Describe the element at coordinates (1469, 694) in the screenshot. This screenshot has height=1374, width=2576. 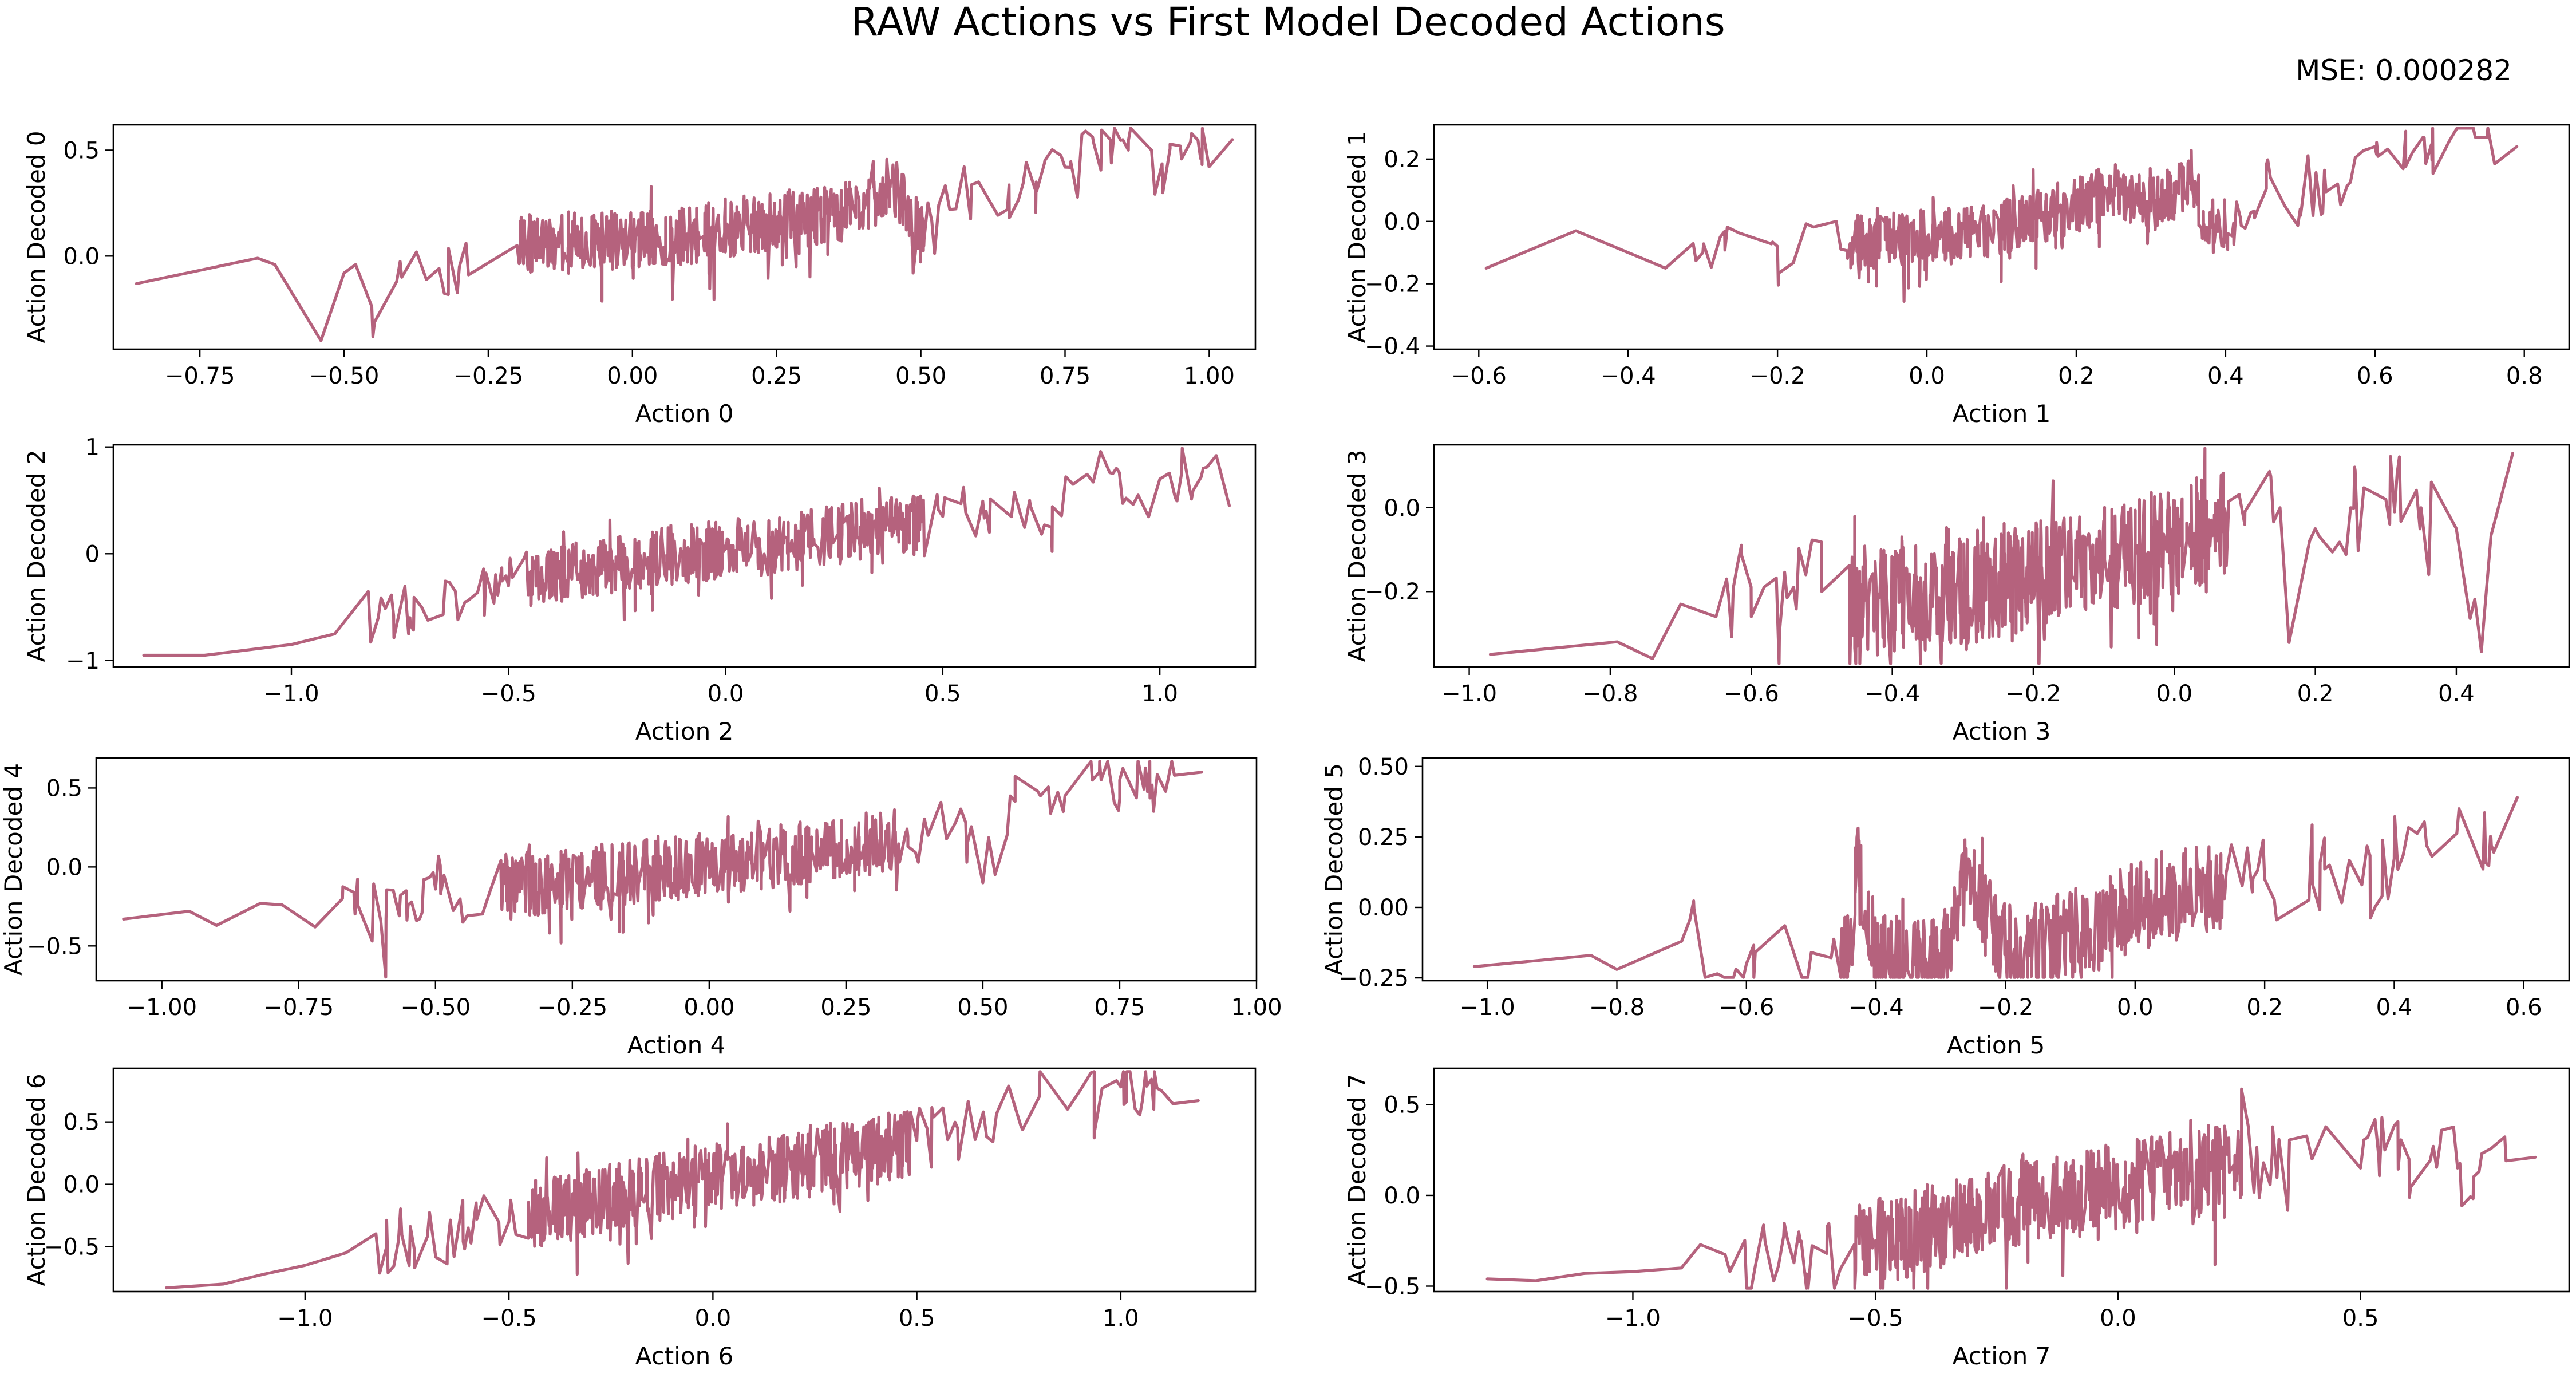
I see `x-tick-label-3-0: −1.0` at that location.